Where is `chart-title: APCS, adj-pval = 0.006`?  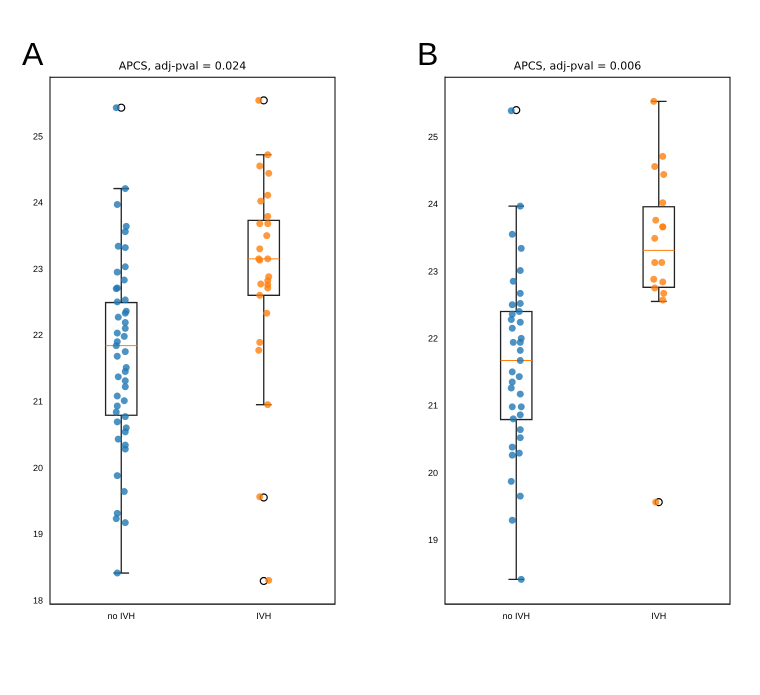
chart-title: APCS, adj-pval = 0.006 is located at coordinates (578, 65).